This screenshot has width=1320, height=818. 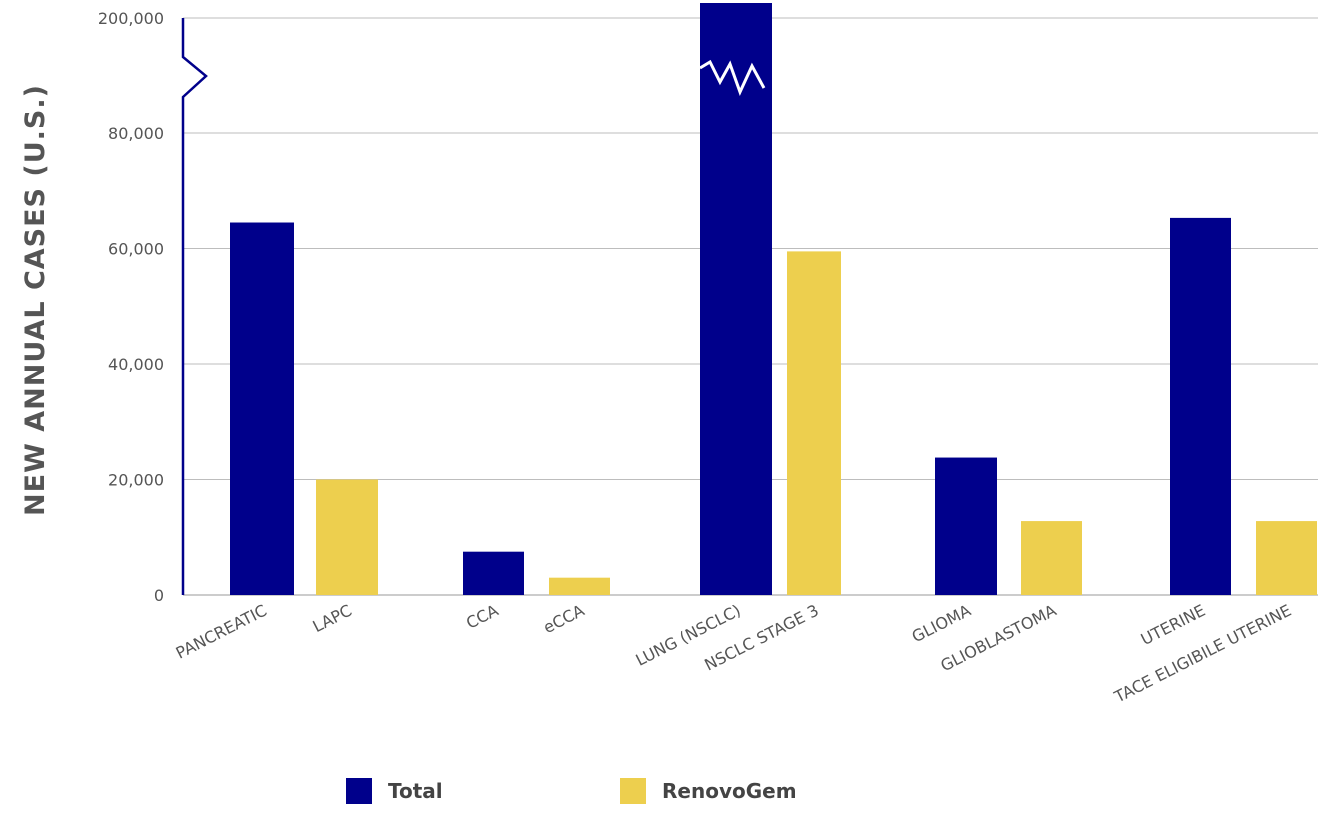 What do you see at coordinates (136, 364) in the screenshot?
I see `y-tick-label: 40,000` at bounding box center [136, 364].